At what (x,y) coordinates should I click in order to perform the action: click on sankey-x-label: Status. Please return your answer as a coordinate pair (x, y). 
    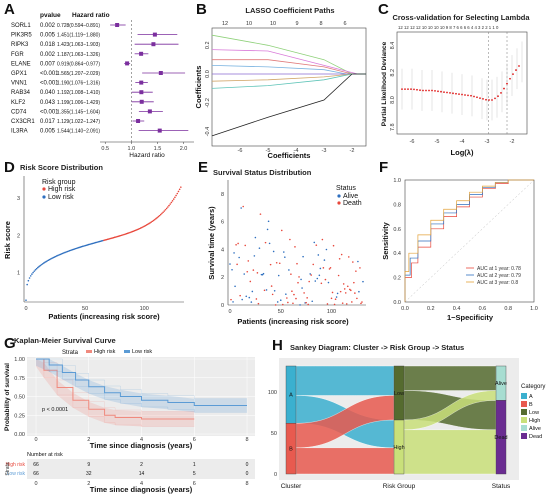
    Looking at the image, I should click on (501, 486).